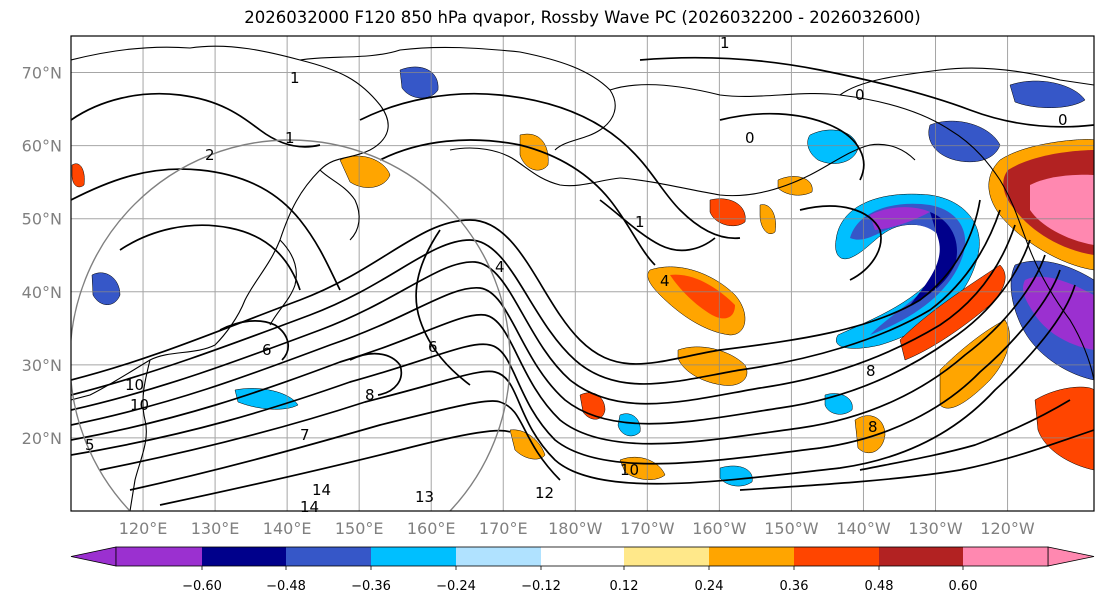 This screenshot has height=604, width=1105. What do you see at coordinates (456, 586) in the screenshot?
I see `colorbar-tick-label: −0.24` at bounding box center [456, 586].